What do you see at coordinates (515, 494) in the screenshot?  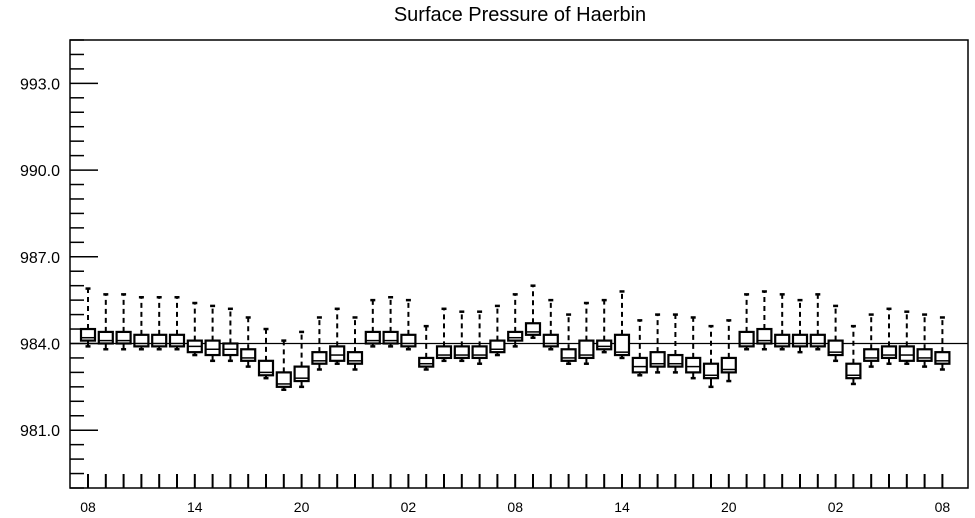 I see `x-axis: 08 14 20 02 08 14 20 02 08` at bounding box center [515, 494].